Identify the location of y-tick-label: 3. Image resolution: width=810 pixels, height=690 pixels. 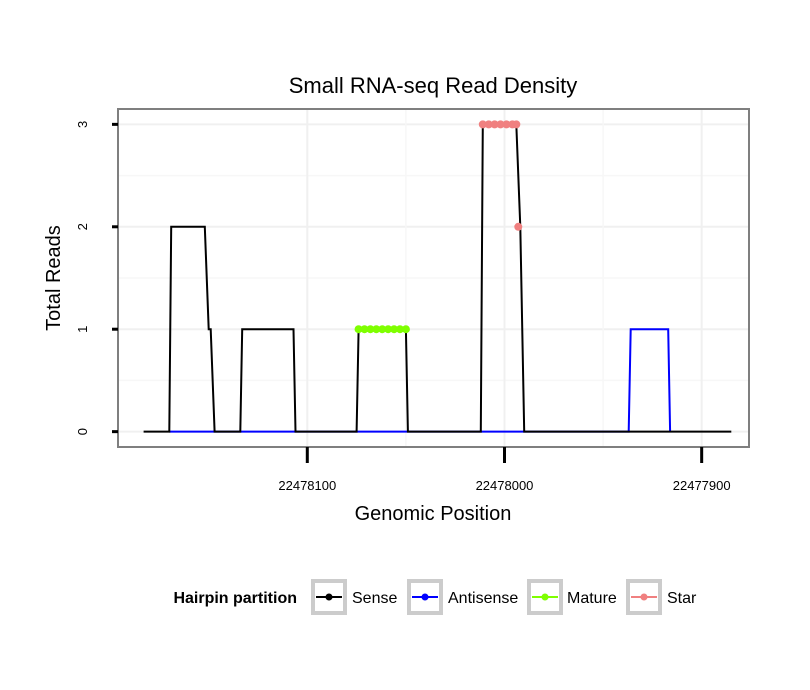
(82, 124).